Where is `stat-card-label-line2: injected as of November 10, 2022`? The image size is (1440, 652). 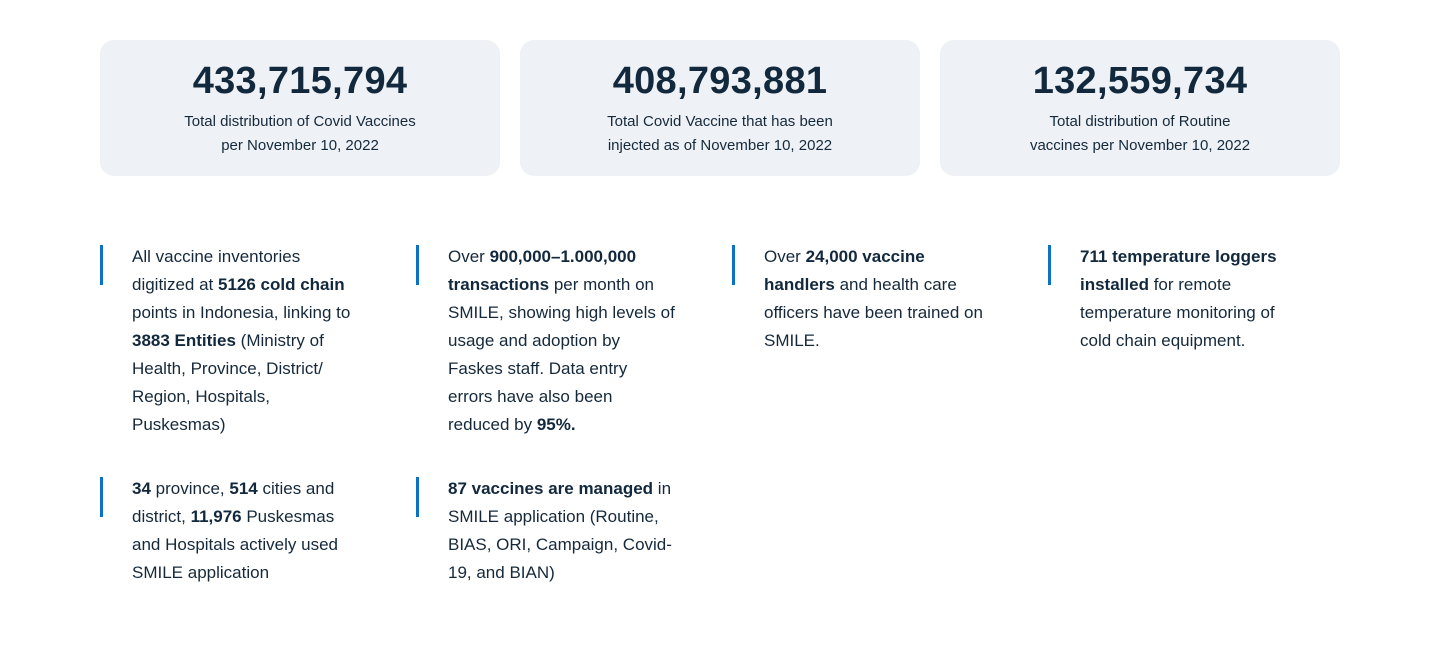
stat-card-label-line2: injected as of November 10, 2022 is located at coordinates (720, 145).